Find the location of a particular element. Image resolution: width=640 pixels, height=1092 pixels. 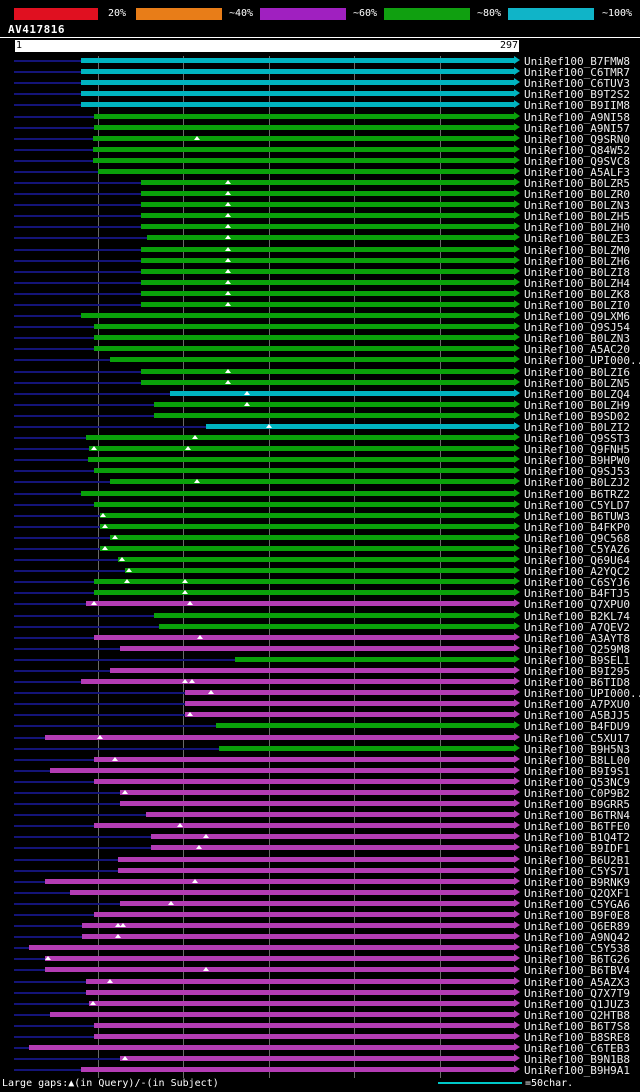

hit-label: UniRef100_C6SYJ6 is located at coordinates (577, 583).